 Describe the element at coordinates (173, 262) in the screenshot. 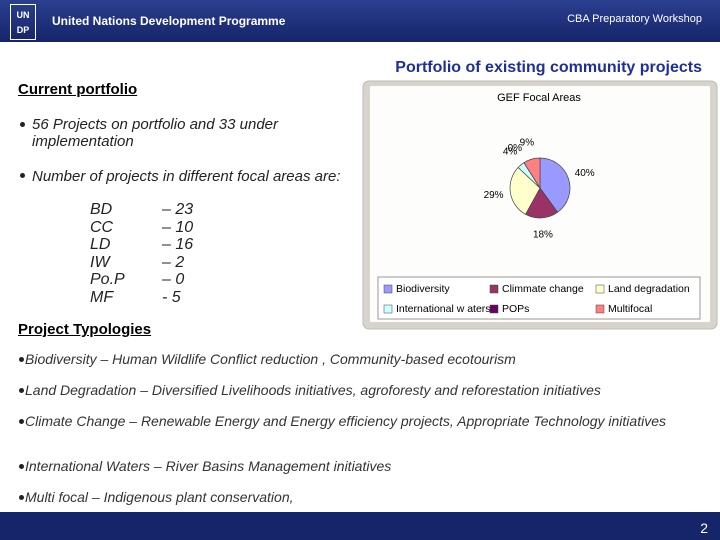

I see `focal-area-count: – 2` at that location.